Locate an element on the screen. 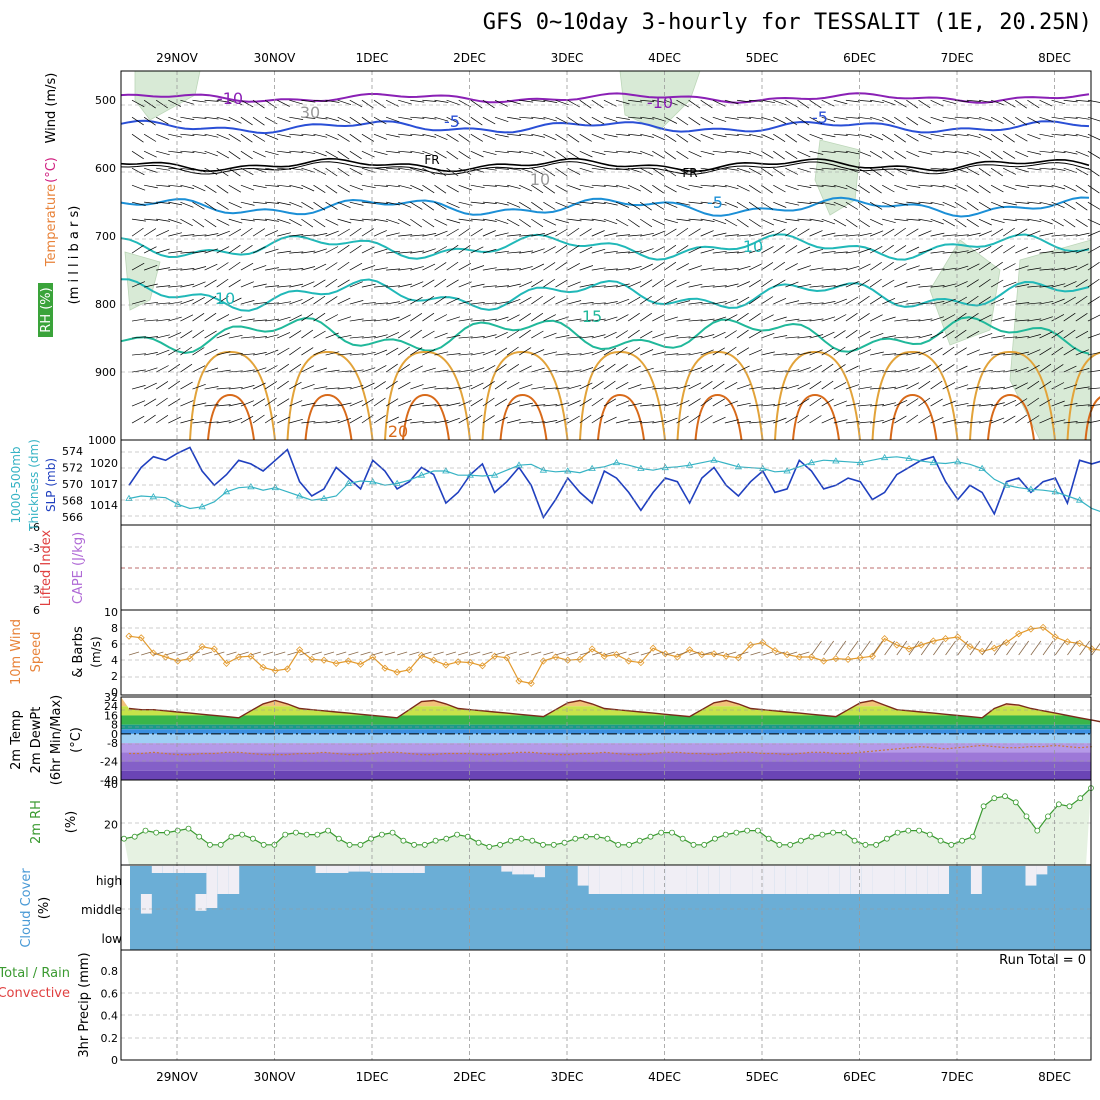 This screenshot has width=1100, height=1100. temp-unit-title: (°C) is located at coordinates (76, 740).